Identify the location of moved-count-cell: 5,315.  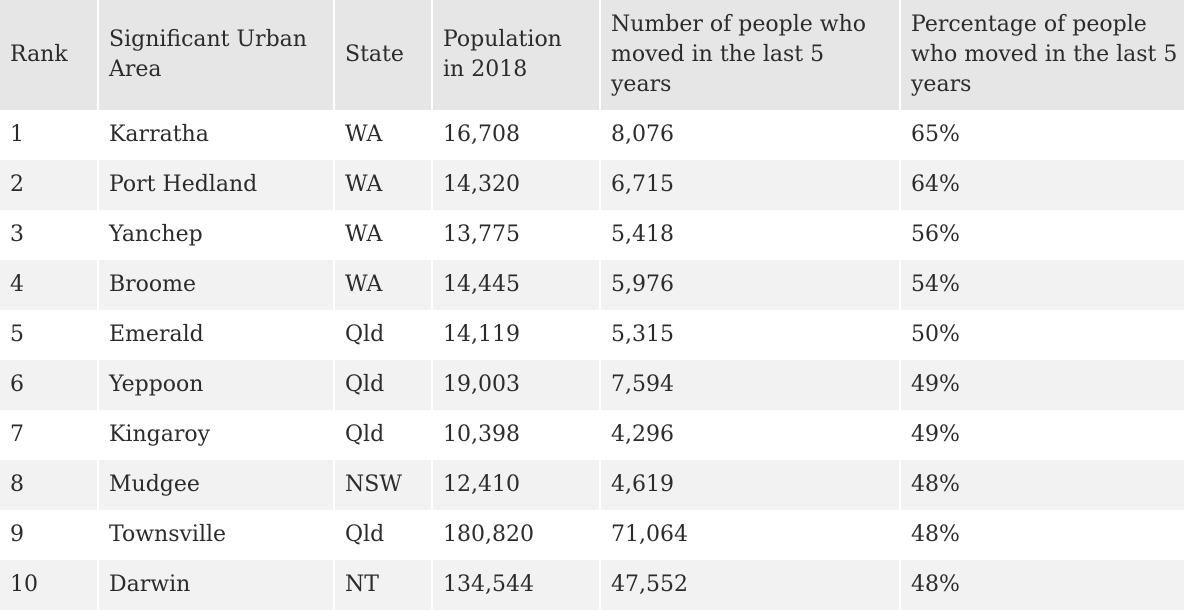
(750, 335).